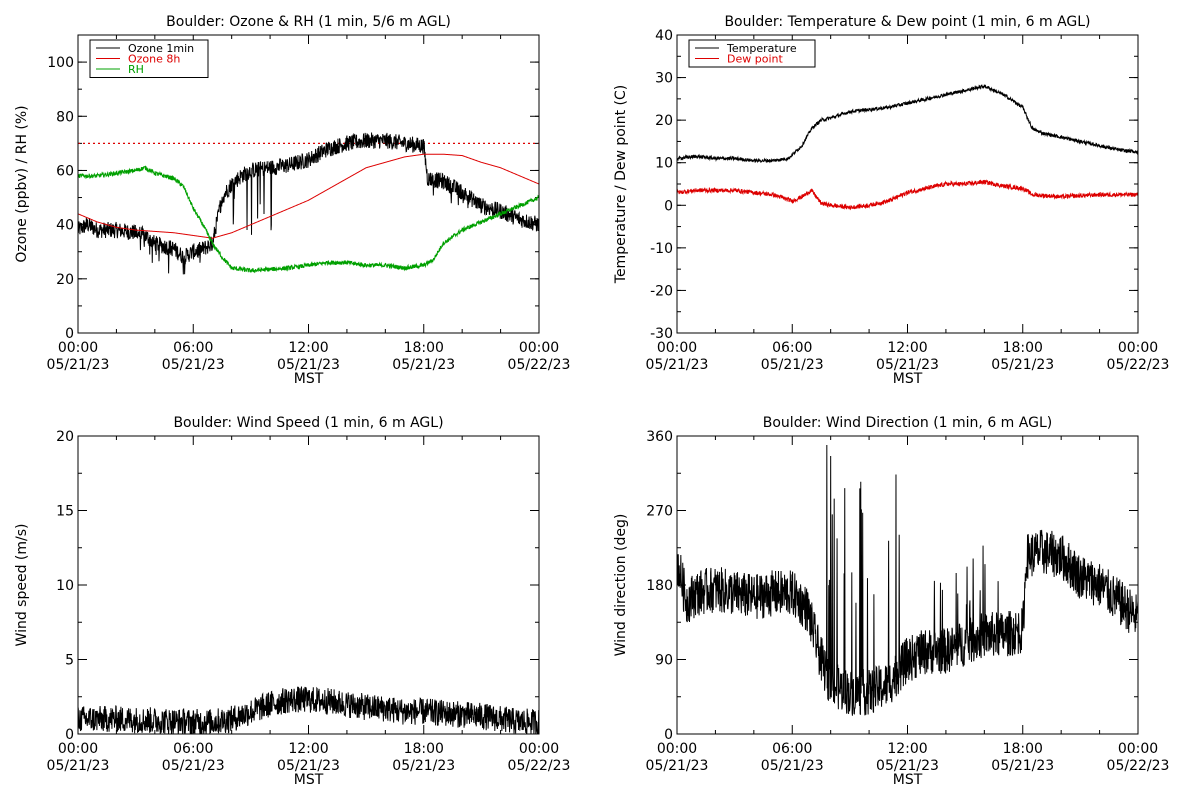 This screenshot has height=800, width=1200. I want to click on legend-label: RH, so click(136, 69).